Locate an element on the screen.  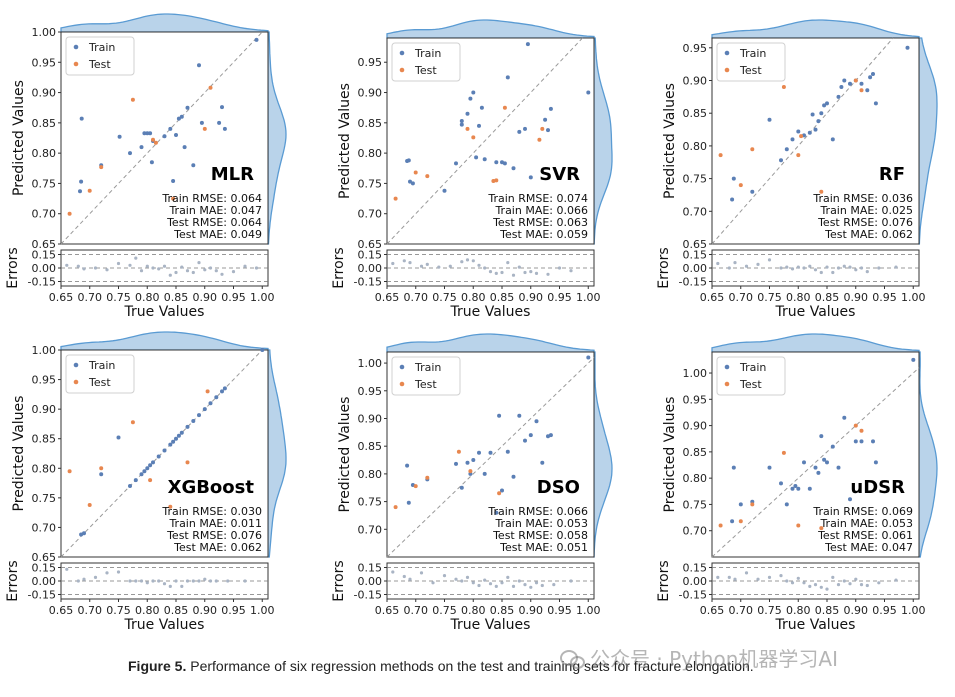
y-tick-label: 0.95 is located at coordinates (370, 62).